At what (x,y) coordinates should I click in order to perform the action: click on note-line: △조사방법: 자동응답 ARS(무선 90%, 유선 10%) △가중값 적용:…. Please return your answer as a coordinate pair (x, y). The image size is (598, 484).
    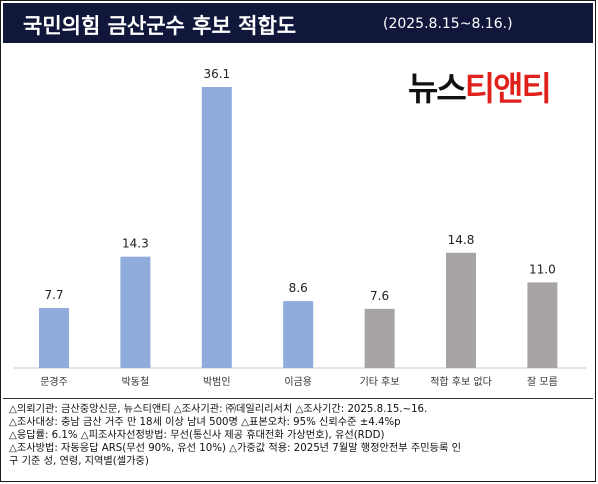
    Looking at the image, I should click on (235, 448).